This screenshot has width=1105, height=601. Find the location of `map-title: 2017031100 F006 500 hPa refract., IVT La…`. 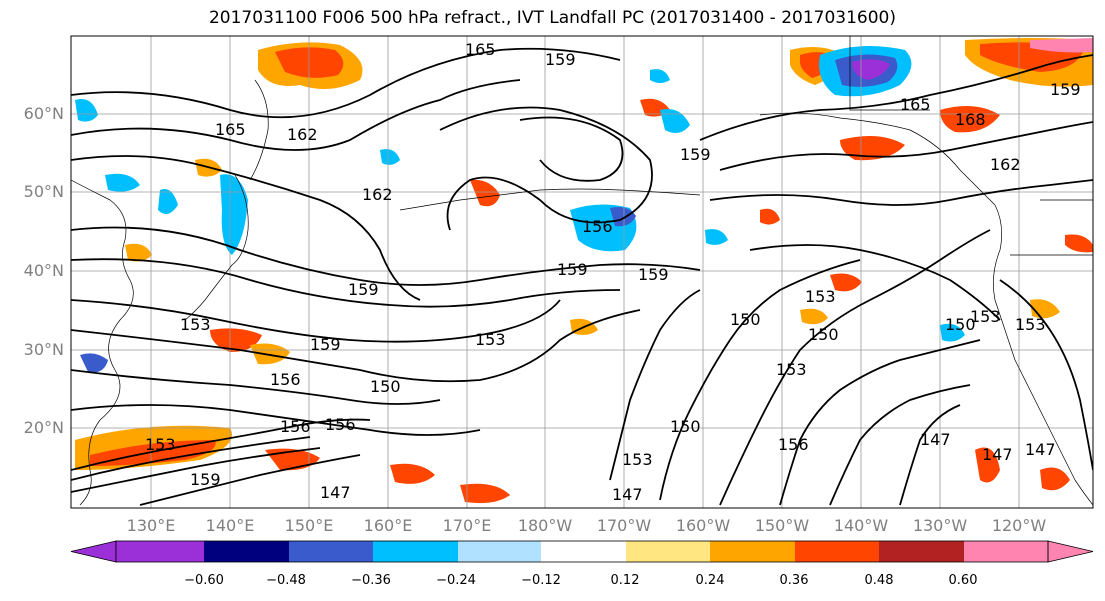

map-title: 2017031100 F006 500 hPa refract., IVT La… is located at coordinates (552, 18).